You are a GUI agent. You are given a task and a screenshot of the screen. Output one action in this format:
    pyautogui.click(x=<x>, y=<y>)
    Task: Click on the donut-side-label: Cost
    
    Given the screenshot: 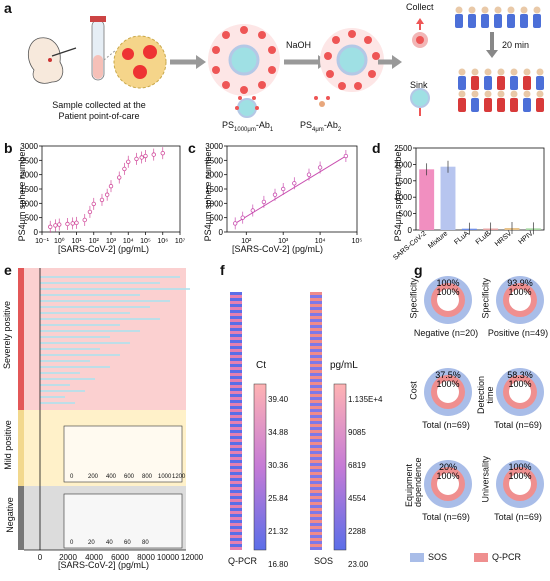 What is the action you would take?
    pyautogui.click(x=413, y=390)
    